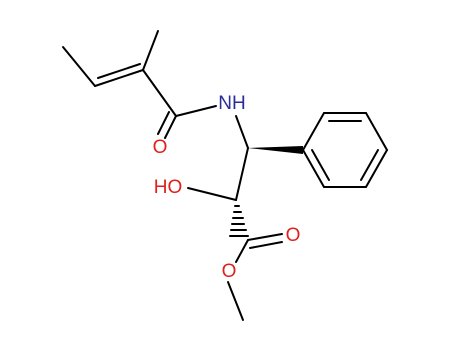 Image resolution: width=455 pixels, height=350 pixels. I want to click on atom-label: HO, so click(168, 187).